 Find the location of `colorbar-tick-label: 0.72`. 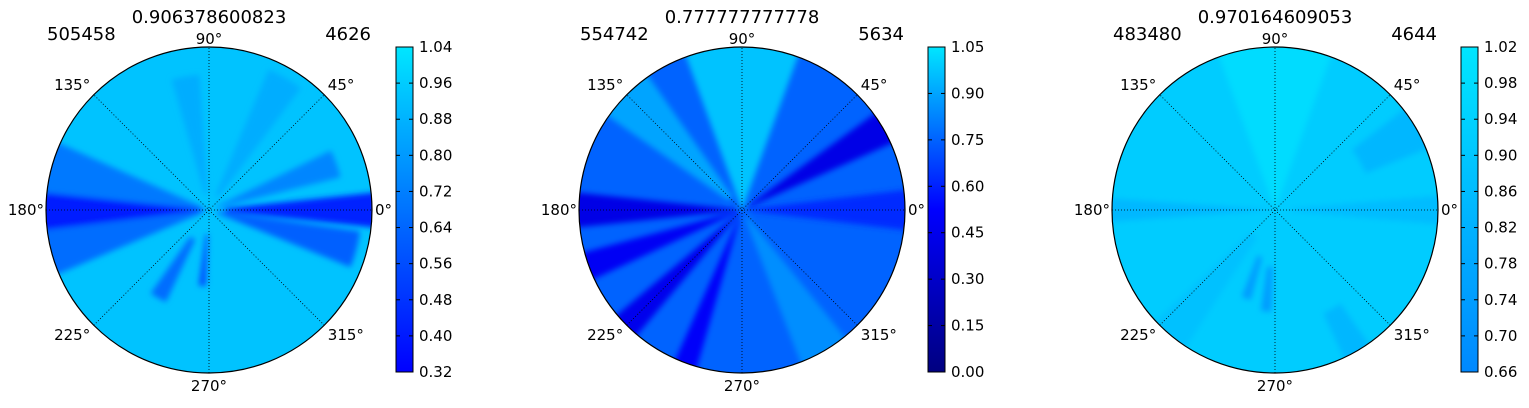

colorbar-tick-label: 0.72 is located at coordinates (435, 191).